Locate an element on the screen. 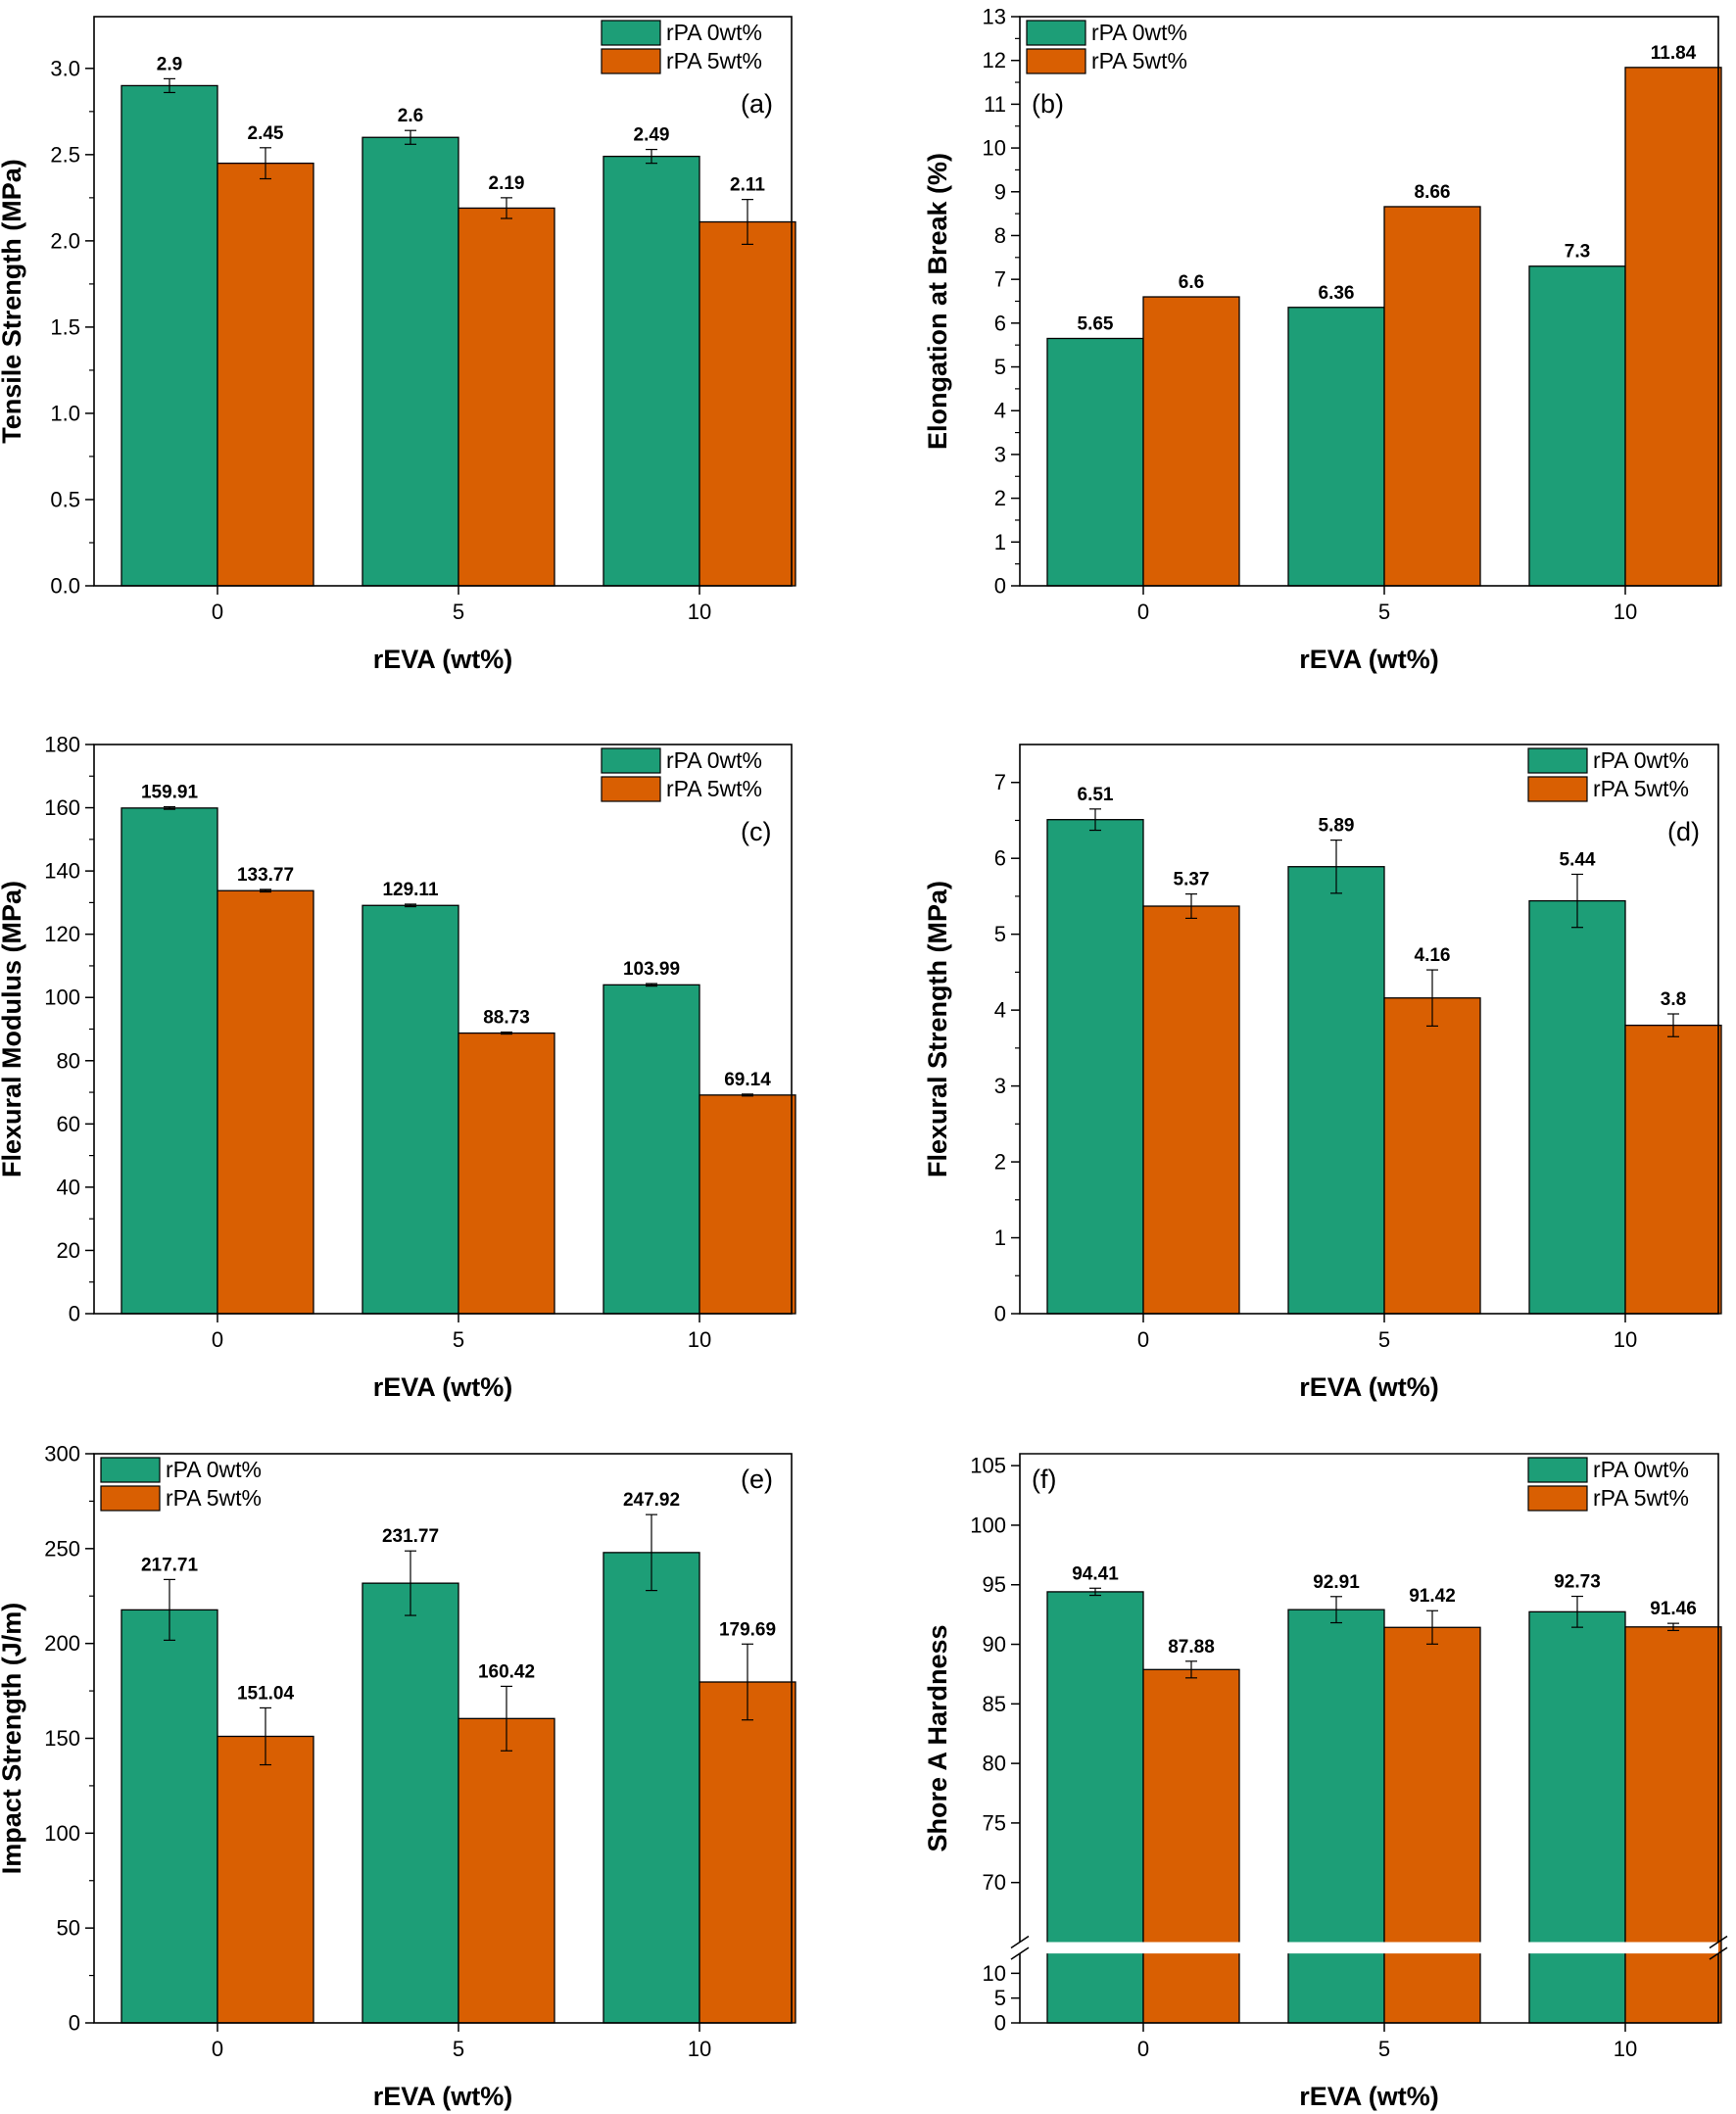 The width and height of the screenshot is (1736, 2114). data-label: 151.04 is located at coordinates (266, 1694).